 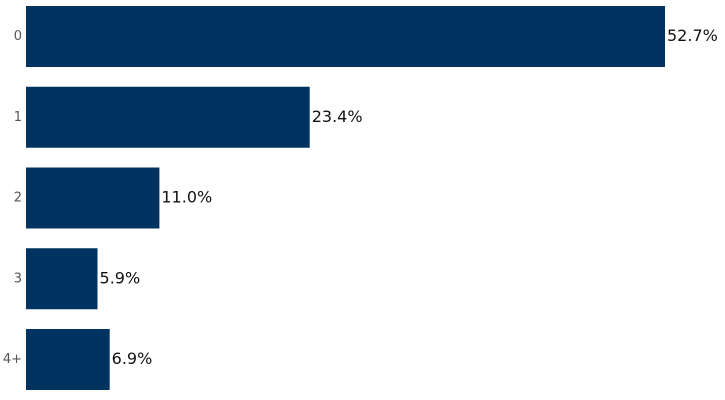 What do you see at coordinates (18, 278) in the screenshot?
I see `category-label: 3` at bounding box center [18, 278].